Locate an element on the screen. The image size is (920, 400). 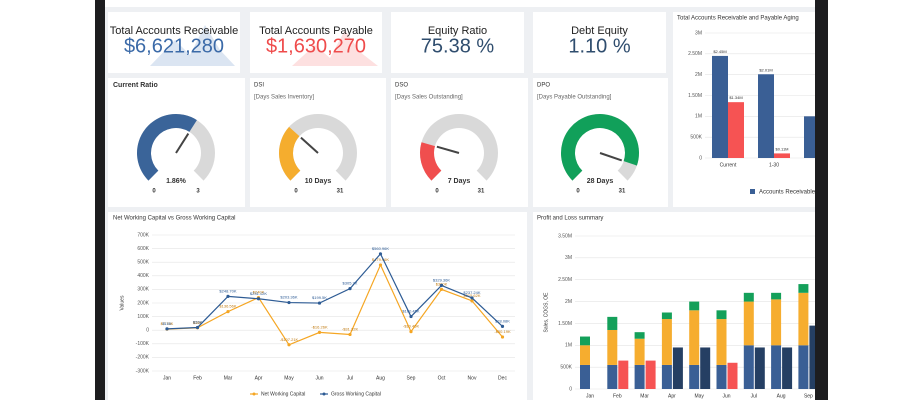
data-label: $215.62K is located at coordinates (471, 295).